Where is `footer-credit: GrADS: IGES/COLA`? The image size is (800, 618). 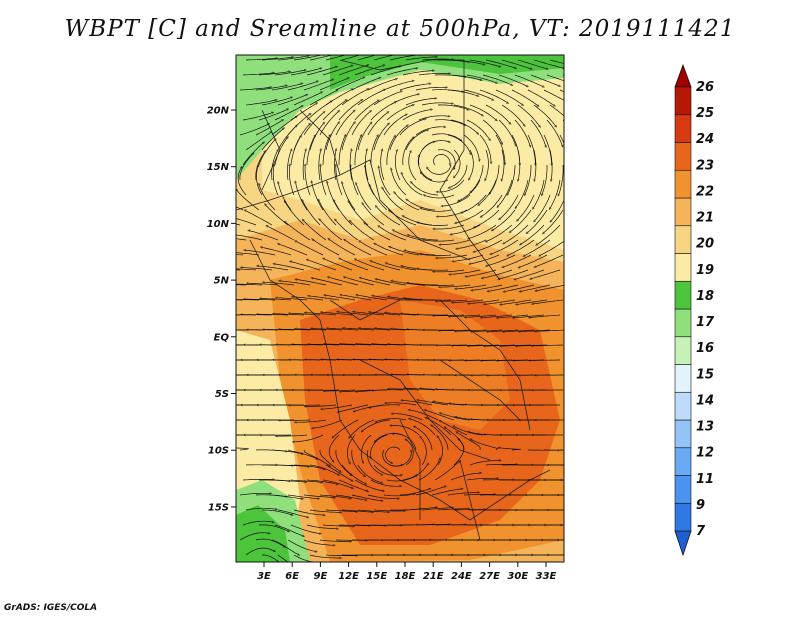
footer-credit: GrADS: IGES/COLA is located at coordinates (51, 608).